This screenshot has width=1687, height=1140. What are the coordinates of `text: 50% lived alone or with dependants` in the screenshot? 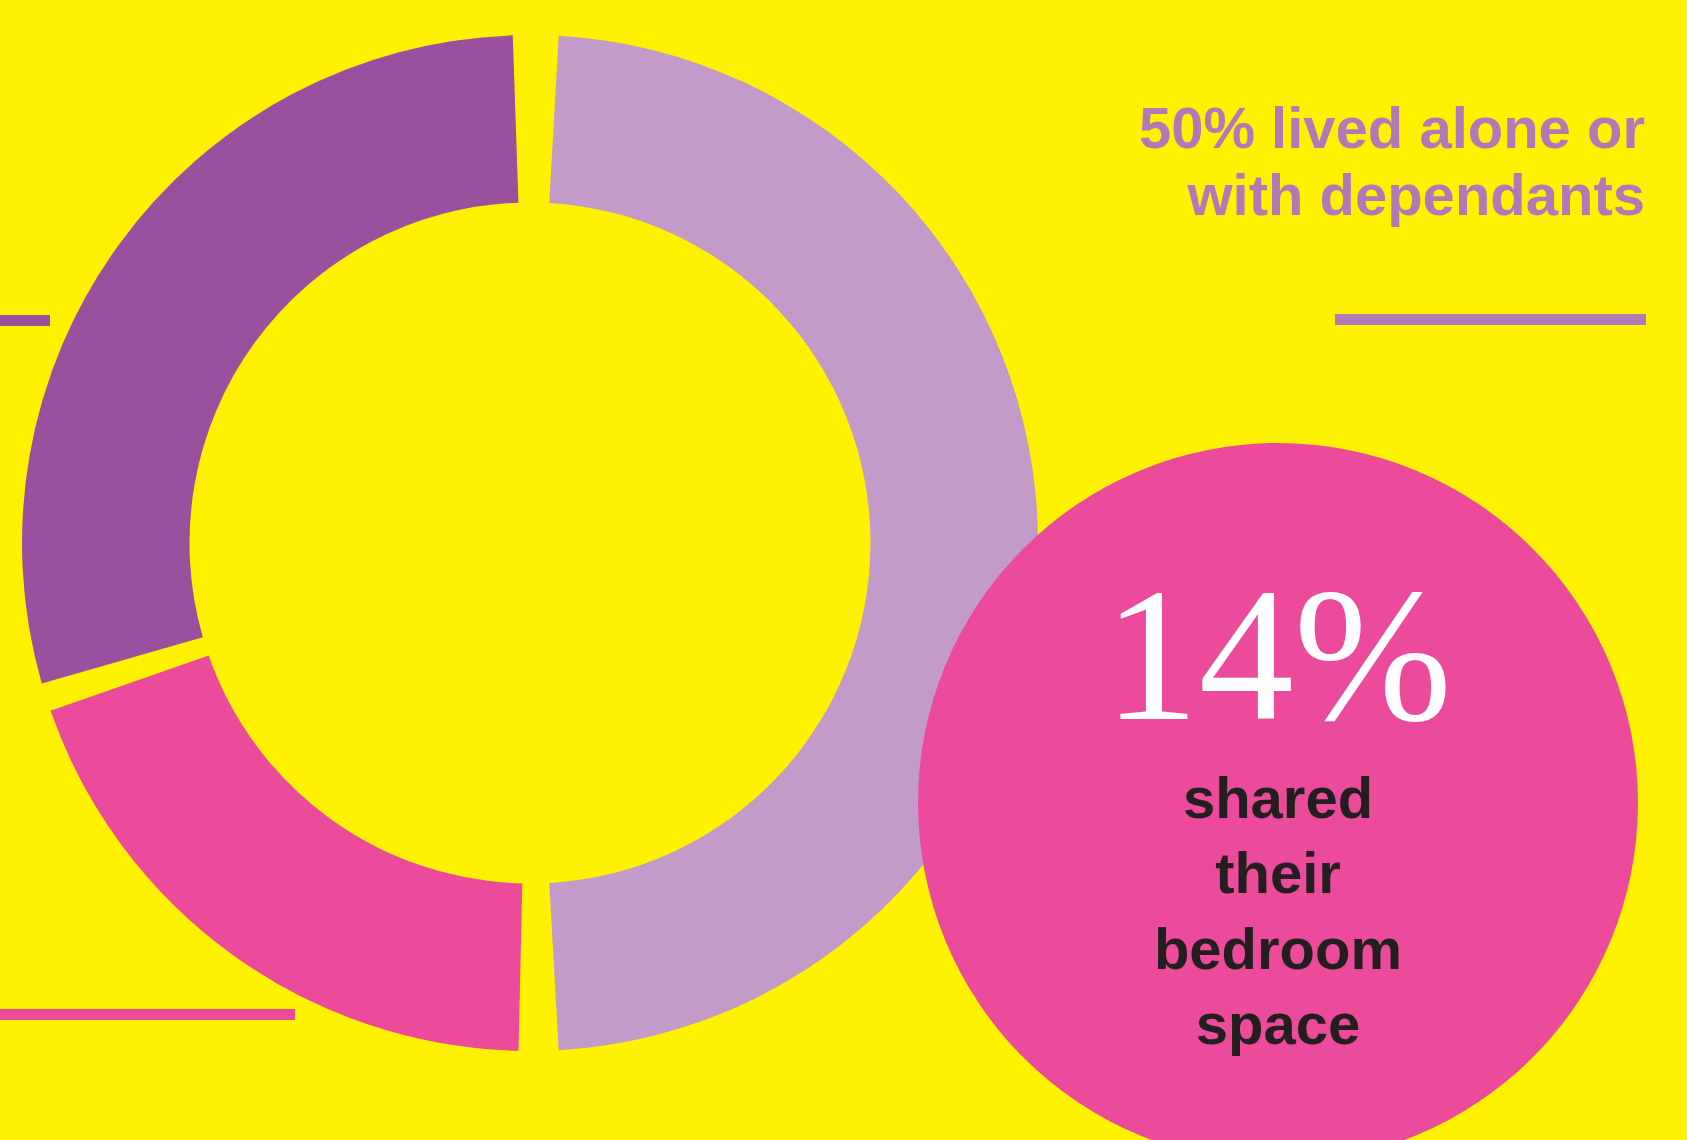 It's located at (1391, 162).